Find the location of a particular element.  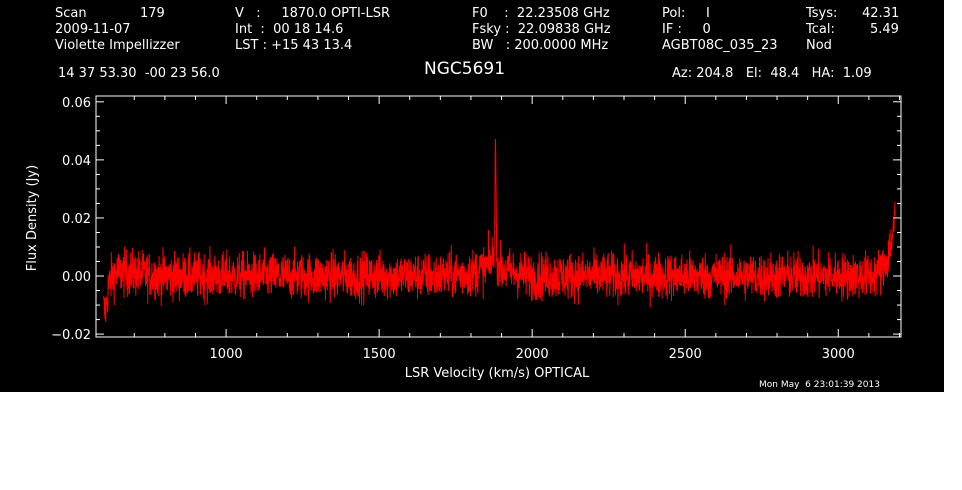

if-number: IF : 0 is located at coordinates (686, 29).